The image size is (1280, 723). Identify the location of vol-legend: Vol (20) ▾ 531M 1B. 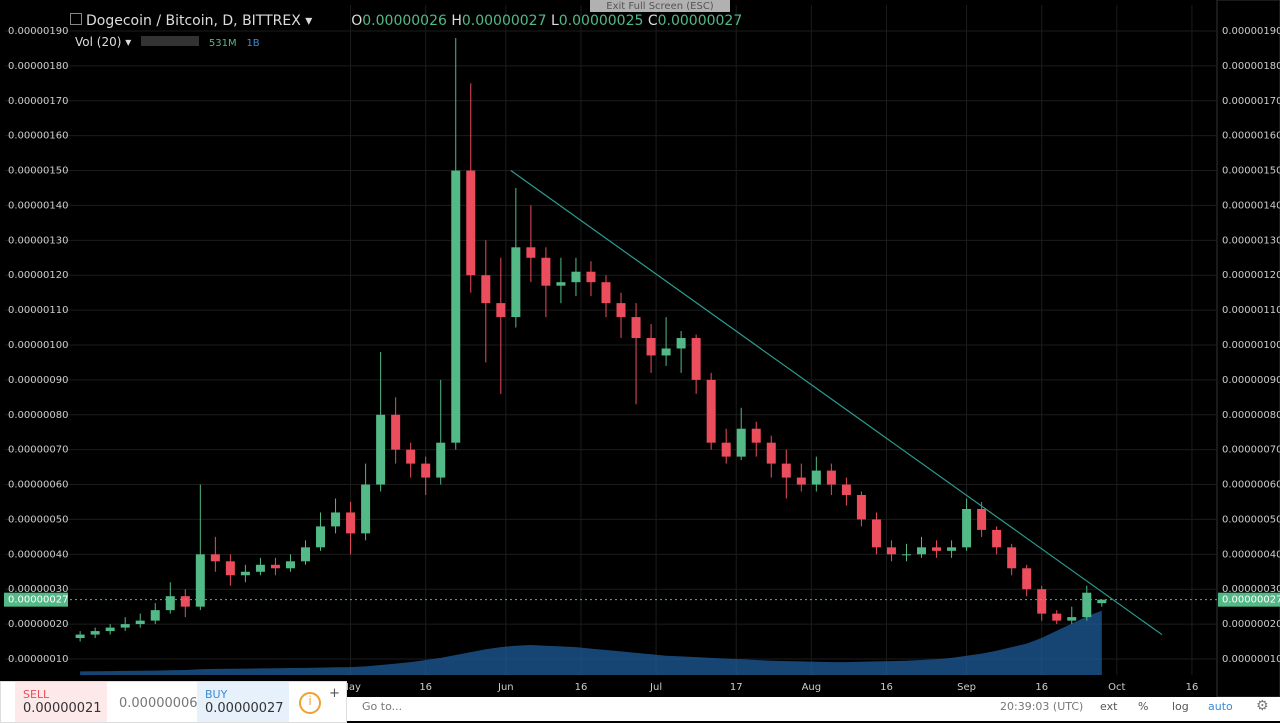
(167, 42).